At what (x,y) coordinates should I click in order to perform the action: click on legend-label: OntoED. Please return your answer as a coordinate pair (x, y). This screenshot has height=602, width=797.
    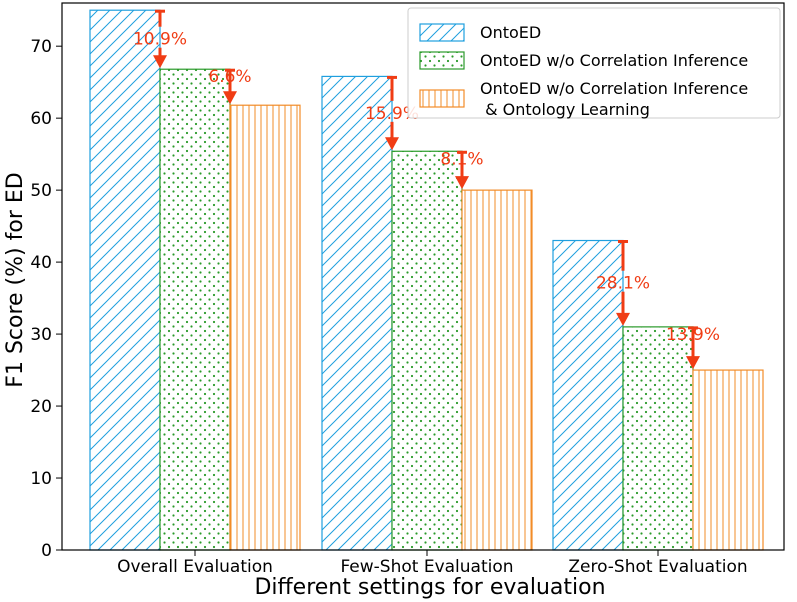
    Looking at the image, I should click on (510, 32).